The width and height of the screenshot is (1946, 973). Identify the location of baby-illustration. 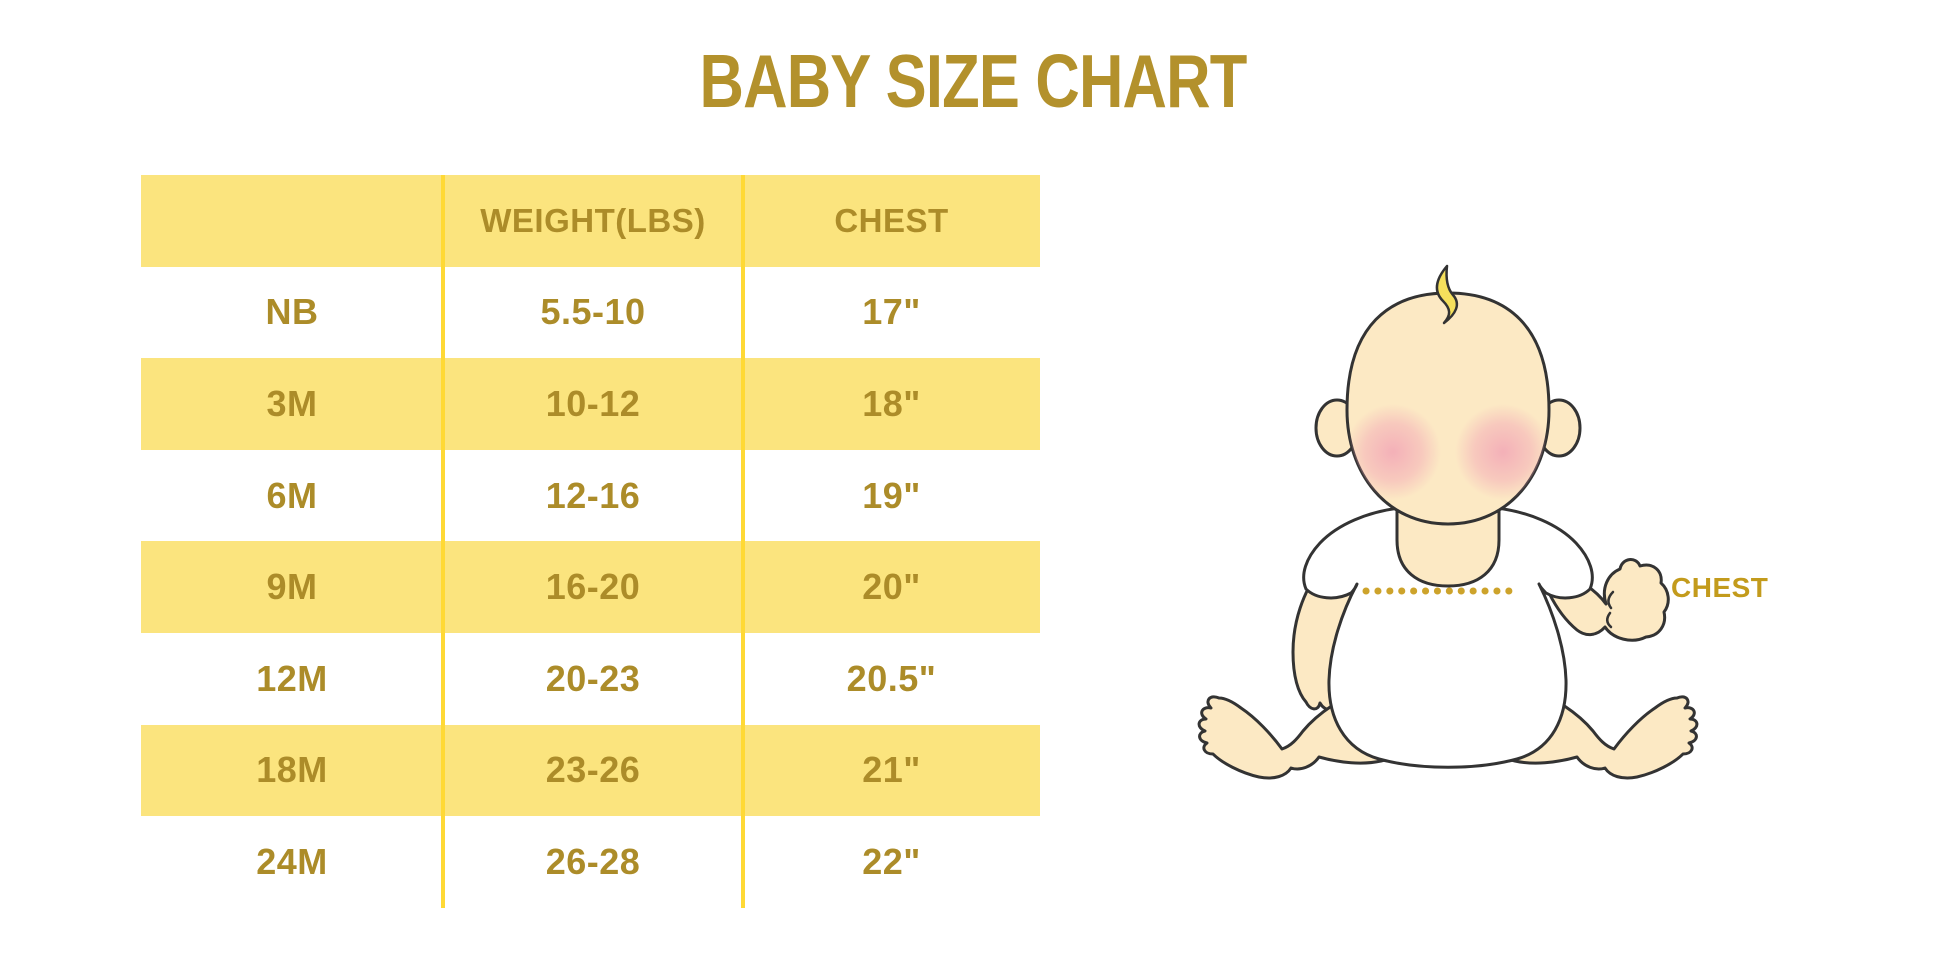
(1448, 522).